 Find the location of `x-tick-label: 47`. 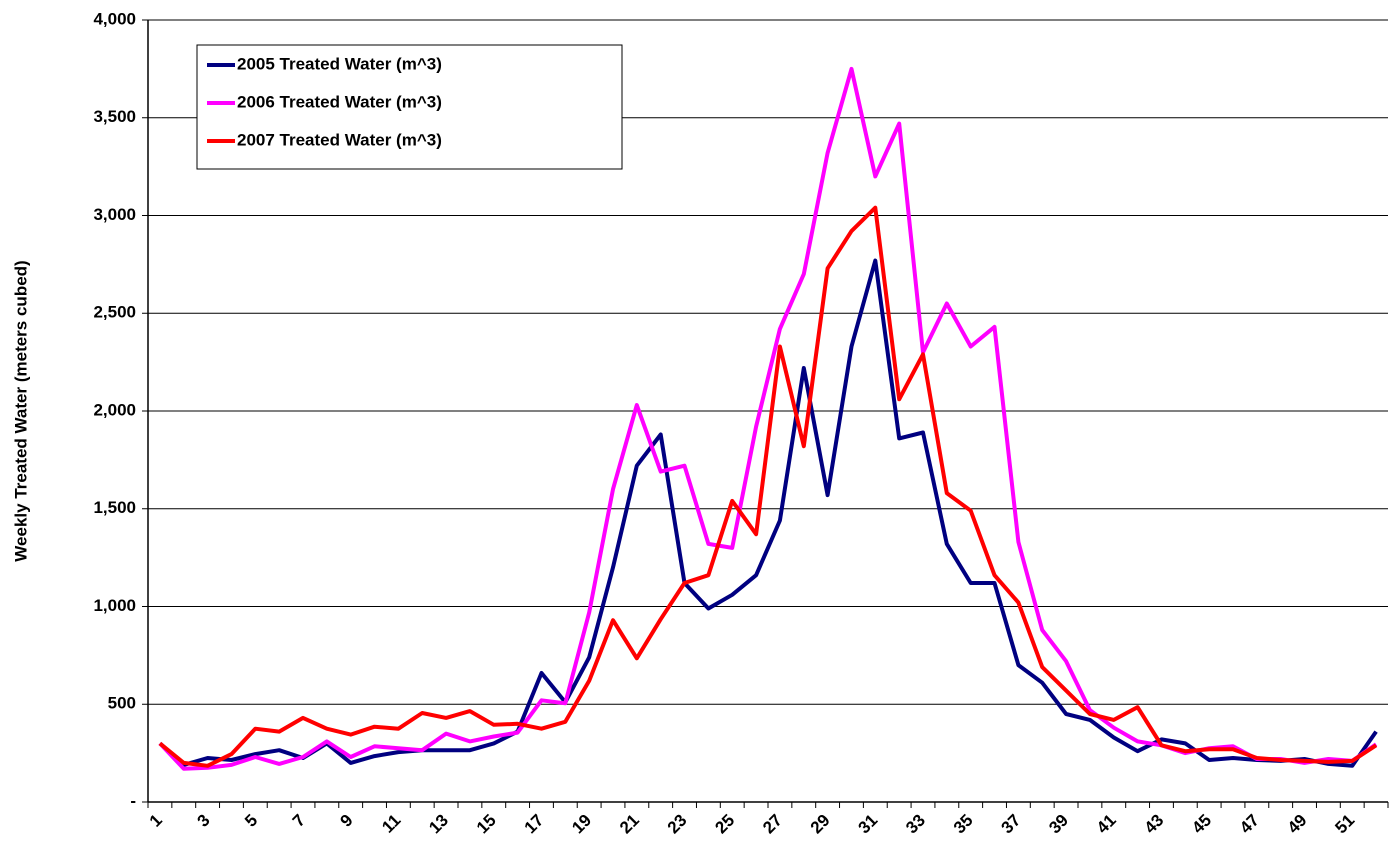

x-tick-label: 47 is located at coordinates (1249, 824).